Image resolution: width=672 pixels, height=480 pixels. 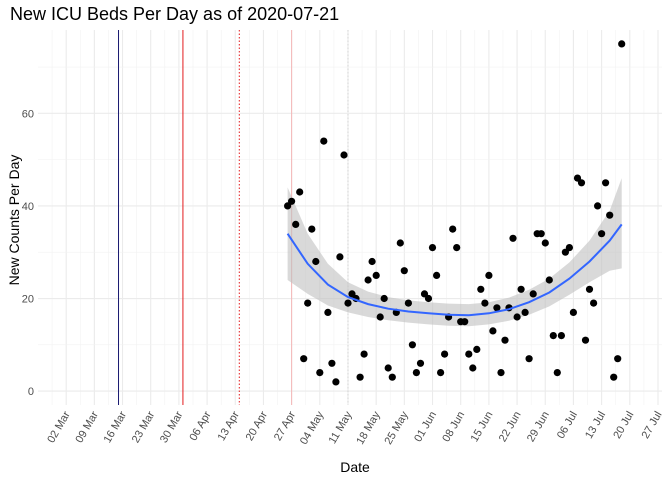 What do you see at coordinates (28, 207) in the screenshot?
I see `y-tick-label: 40` at bounding box center [28, 207].